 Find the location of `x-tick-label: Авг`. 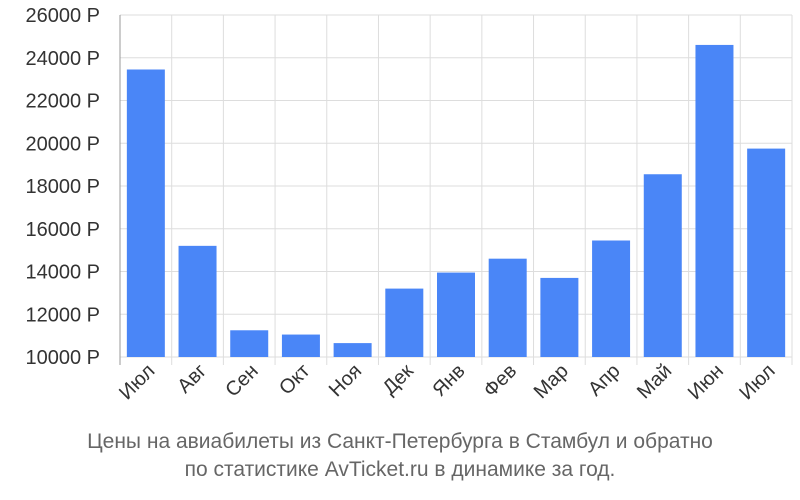

x-tick-label: Авг is located at coordinates (192, 379).